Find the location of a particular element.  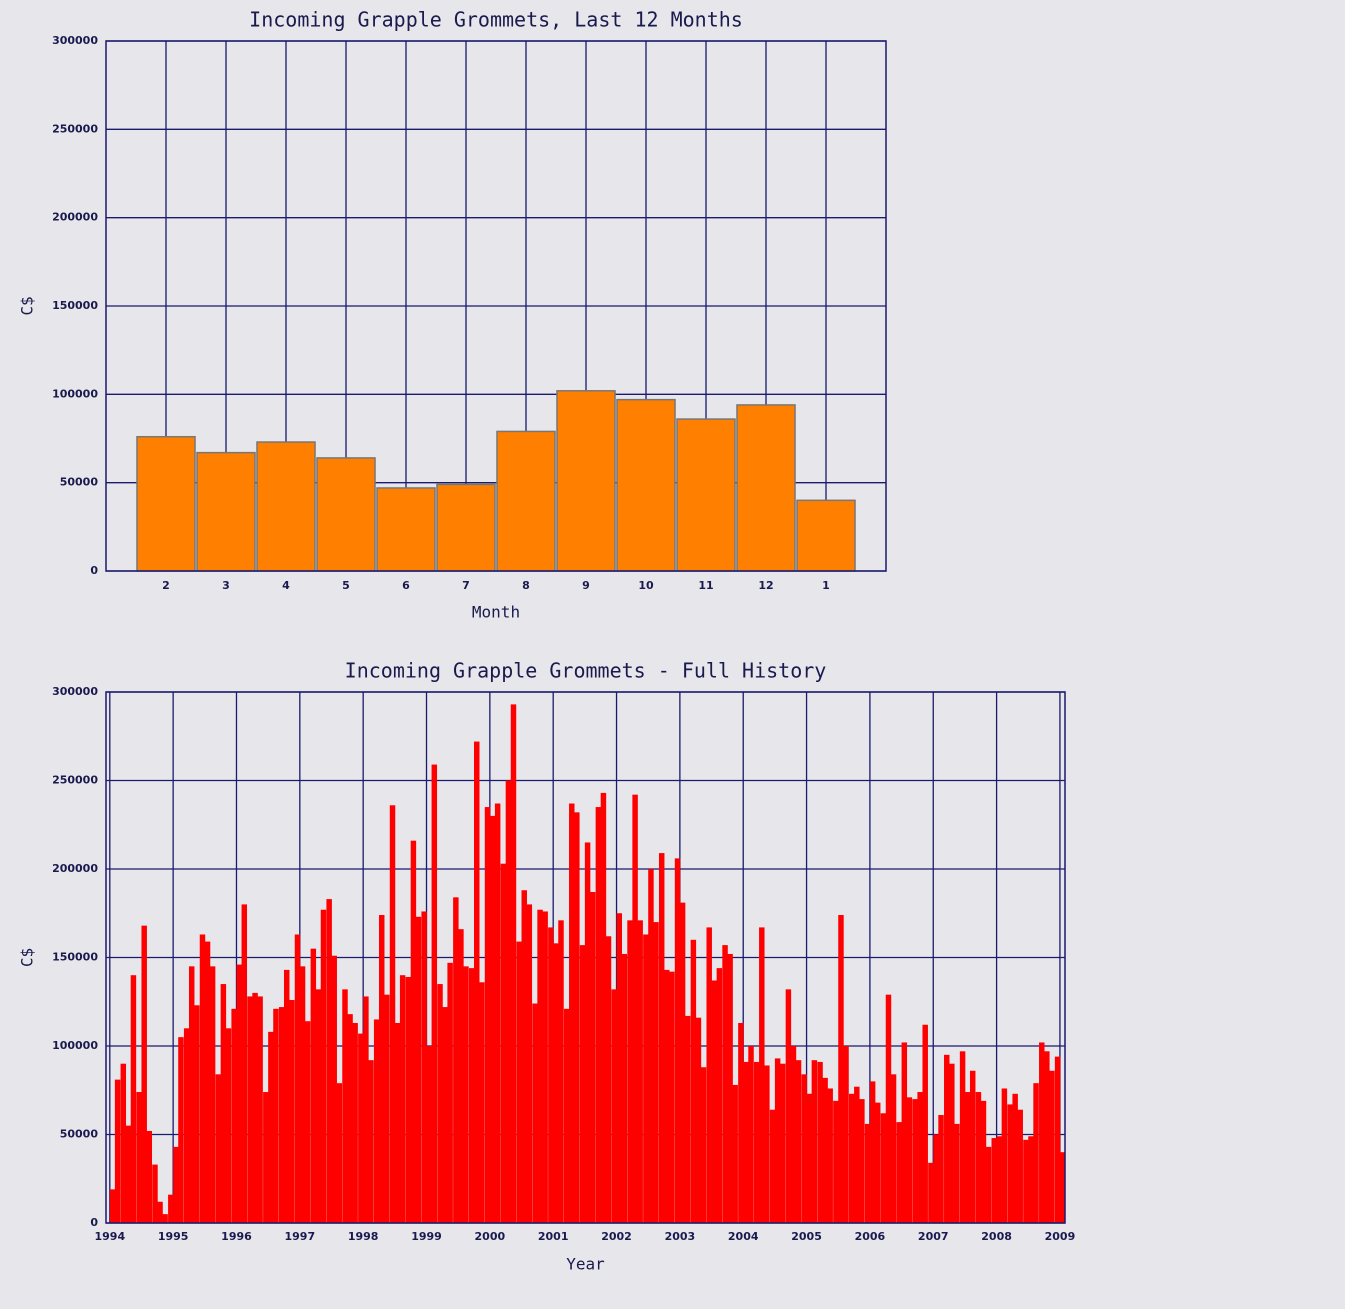

x-tick-label: 1 is located at coordinates (826, 585).